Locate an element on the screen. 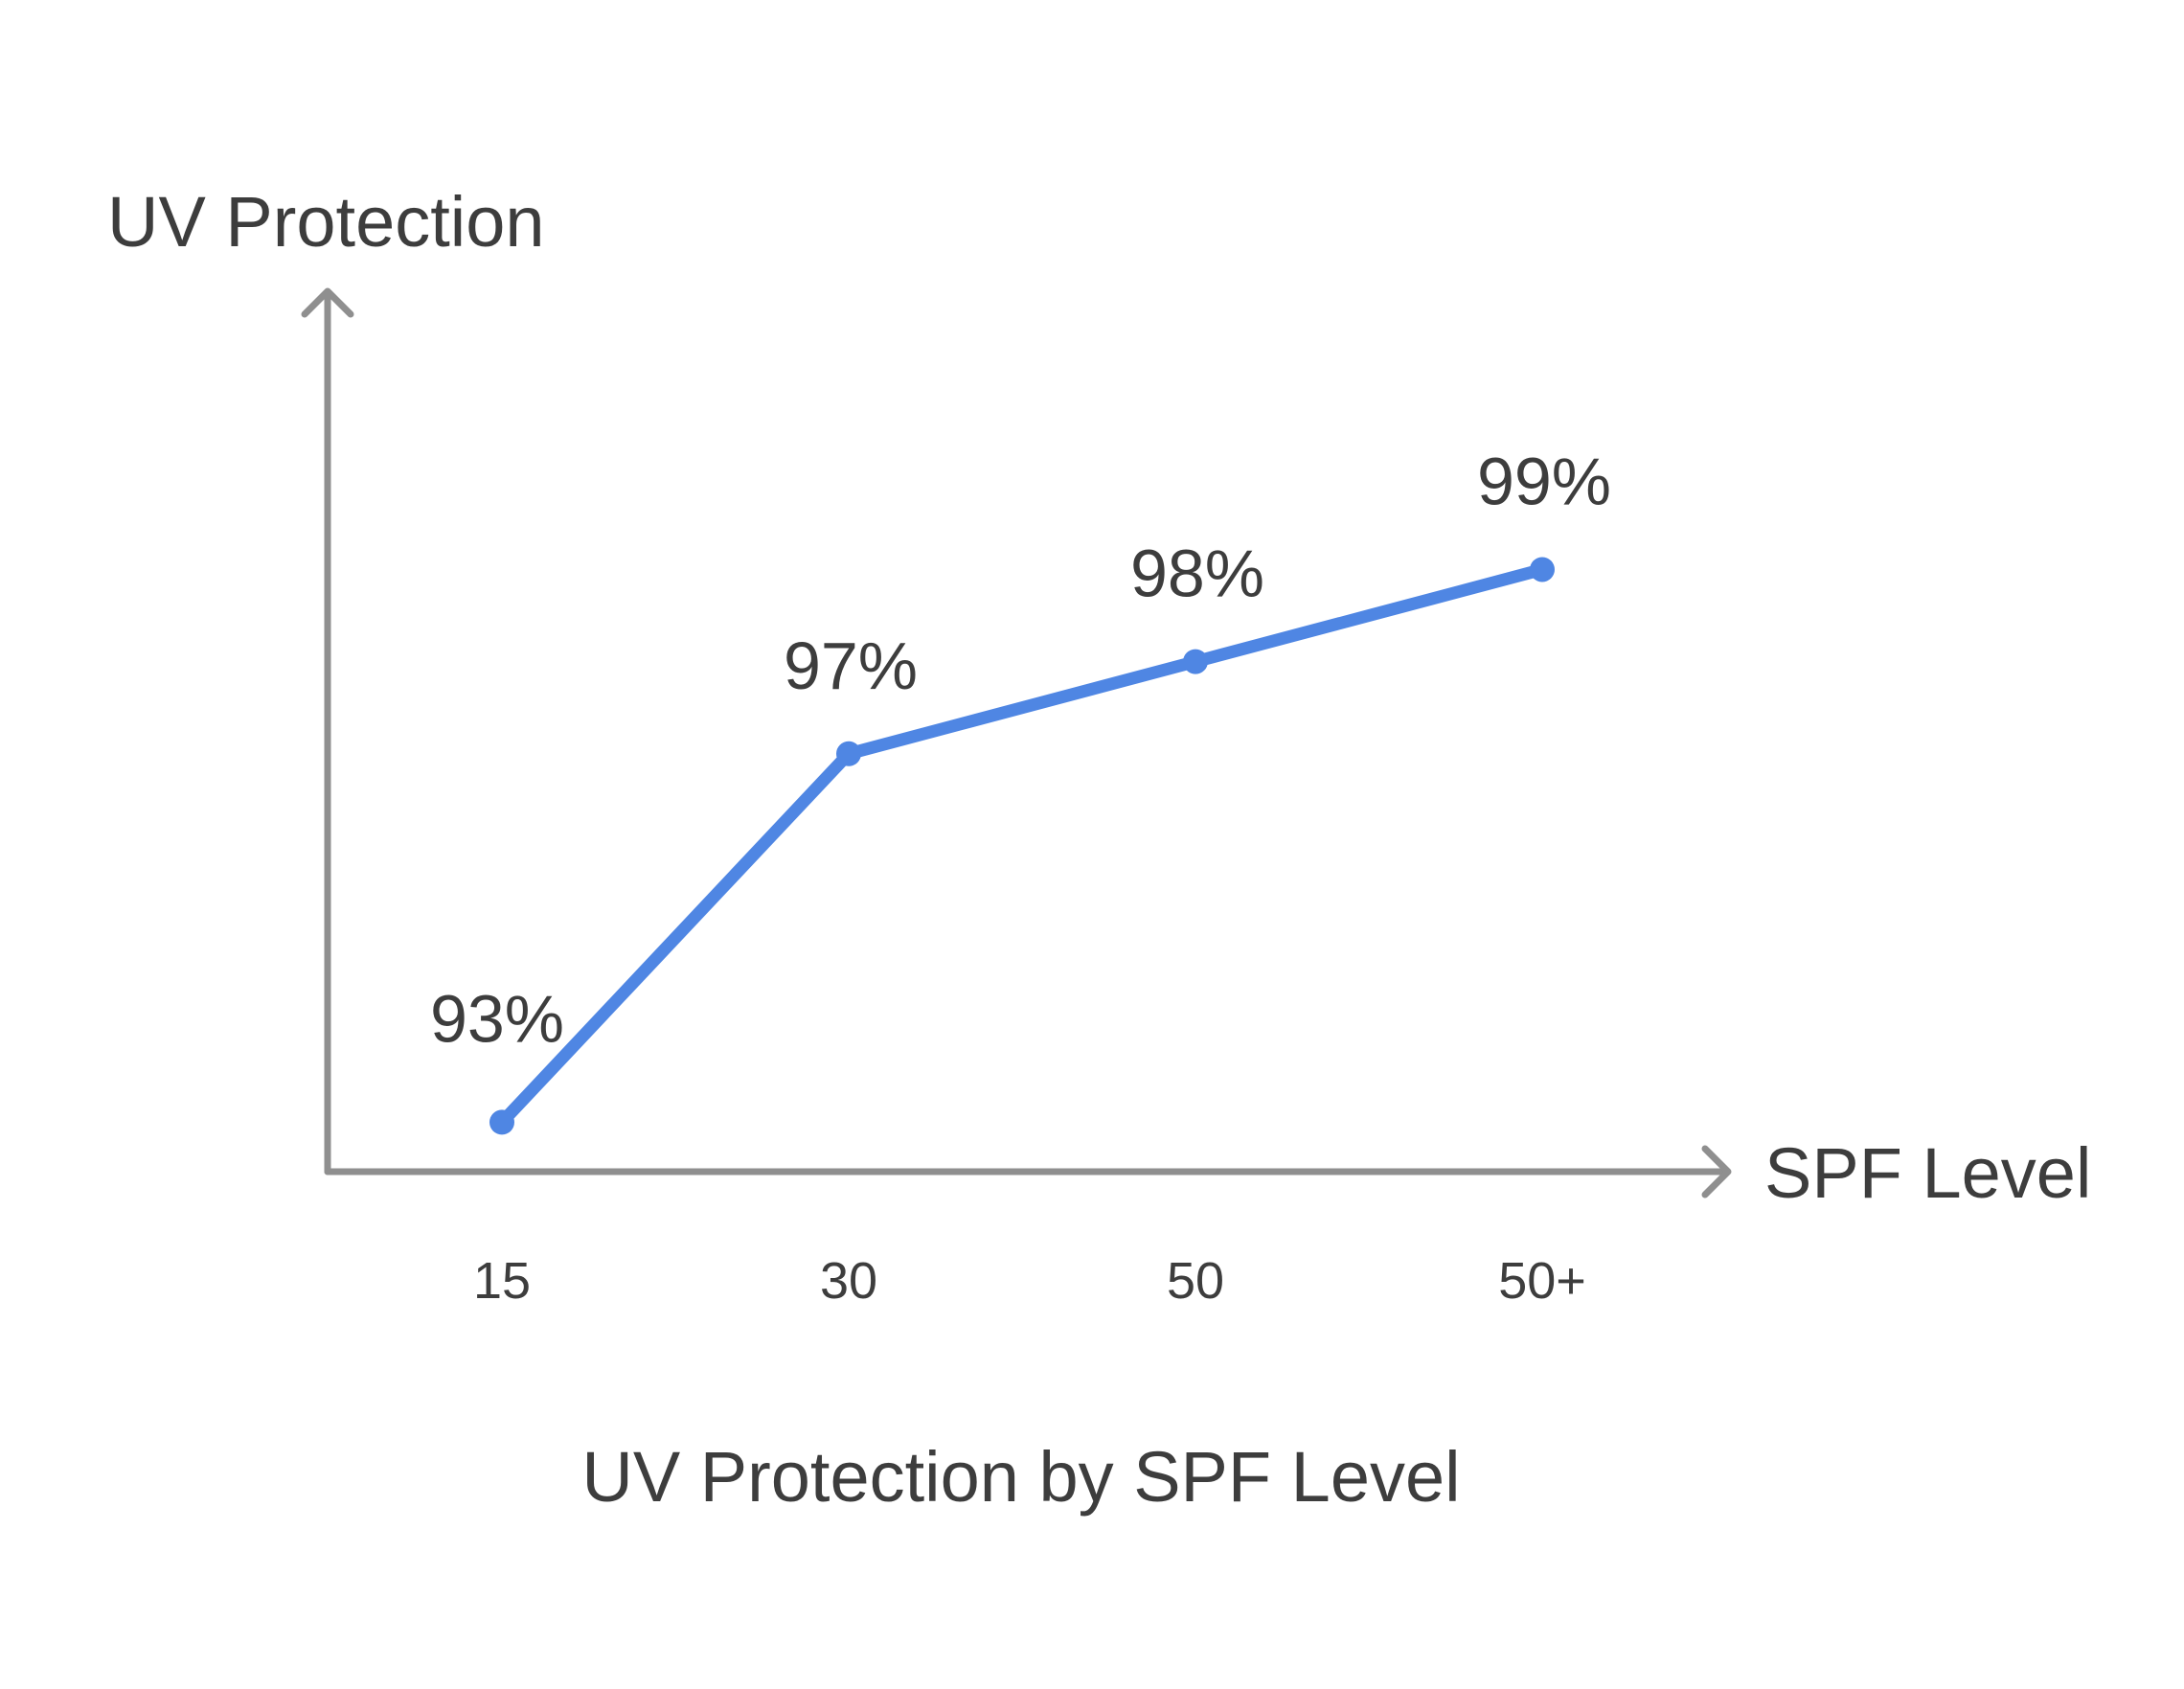  x-tick-label: 50+ is located at coordinates (1542, 1281).